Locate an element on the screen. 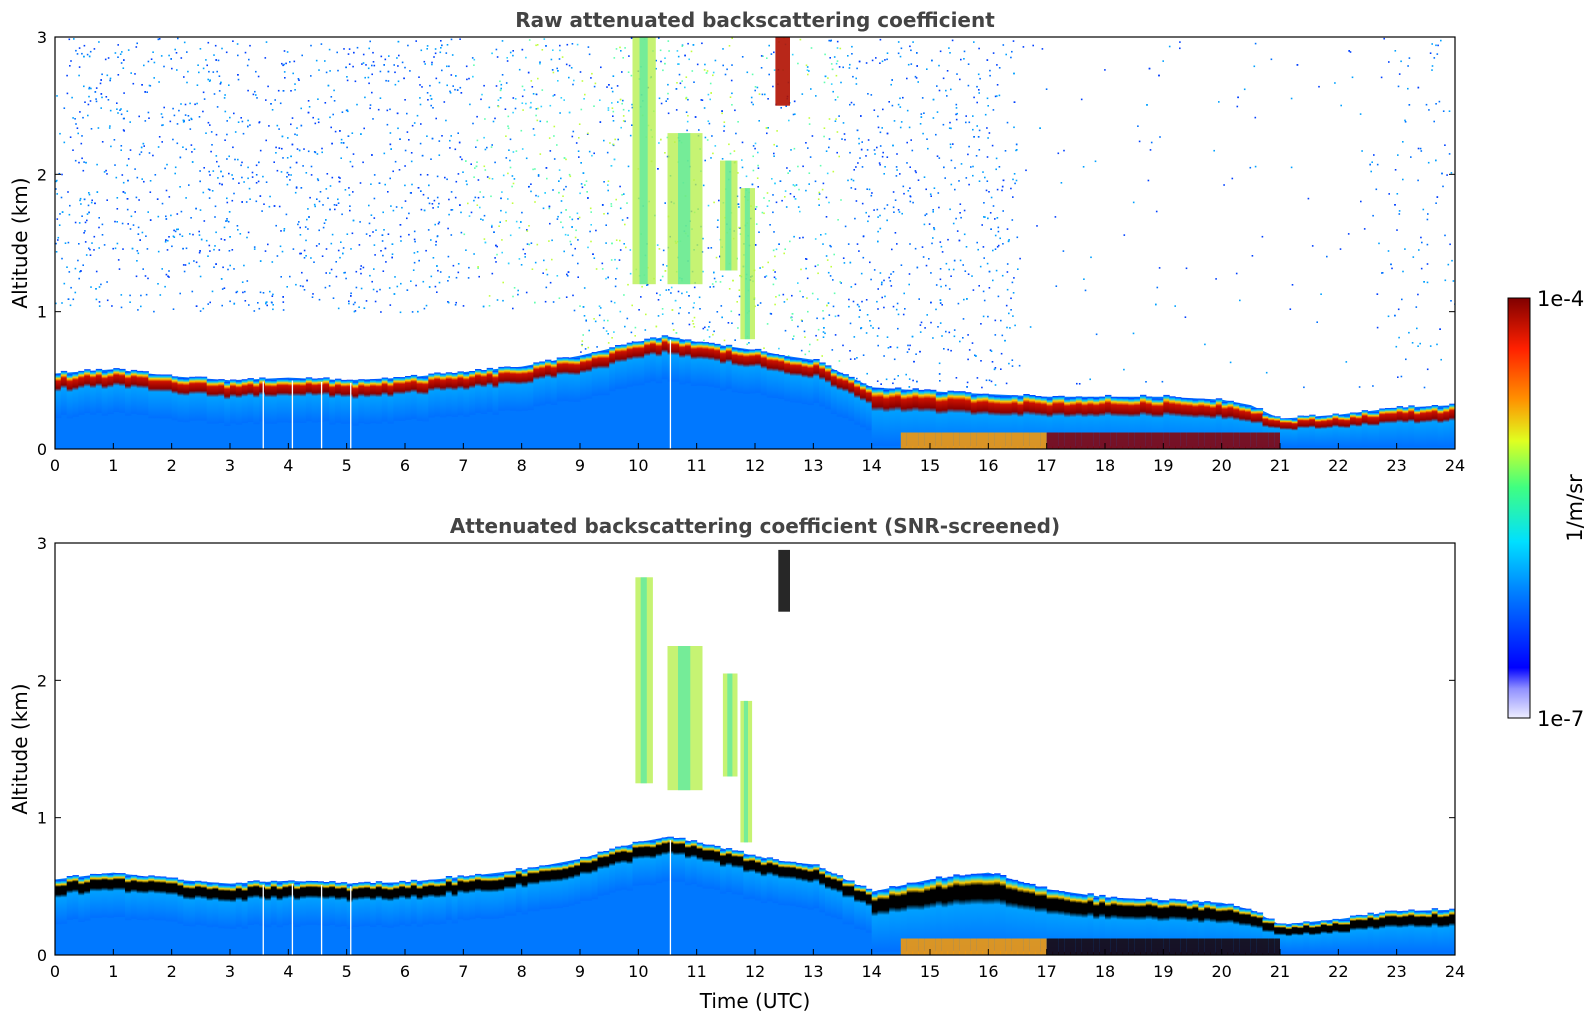 Image resolution: width=1595 pixels, height=1020 pixels. colorbar-max-label: 1e-4 is located at coordinates (1560, 299).